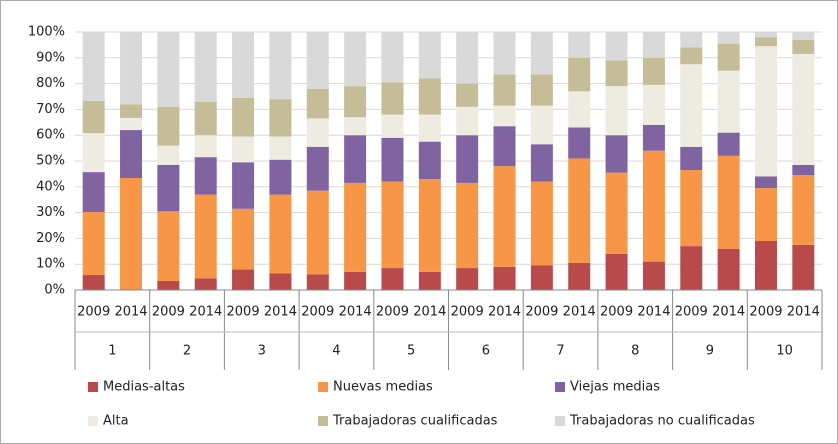 The height and width of the screenshot is (444, 838). Describe the element at coordinates (46, 32) in the screenshot. I see `y-tick-label: 100%` at that location.